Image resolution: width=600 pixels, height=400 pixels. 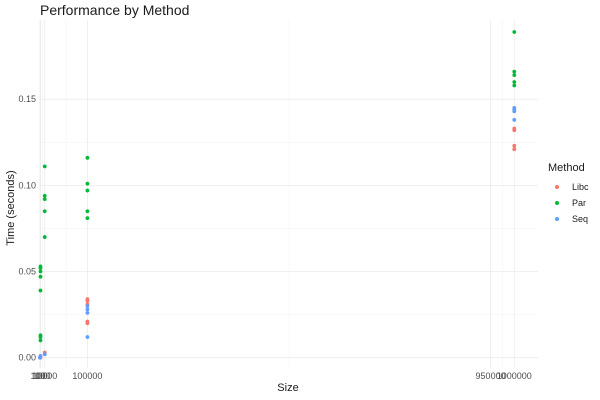 What do you see at coordinates (114, 10) in the screenshot?
I see `chart-title: Performance by Method` at bounding box center [114, 10].